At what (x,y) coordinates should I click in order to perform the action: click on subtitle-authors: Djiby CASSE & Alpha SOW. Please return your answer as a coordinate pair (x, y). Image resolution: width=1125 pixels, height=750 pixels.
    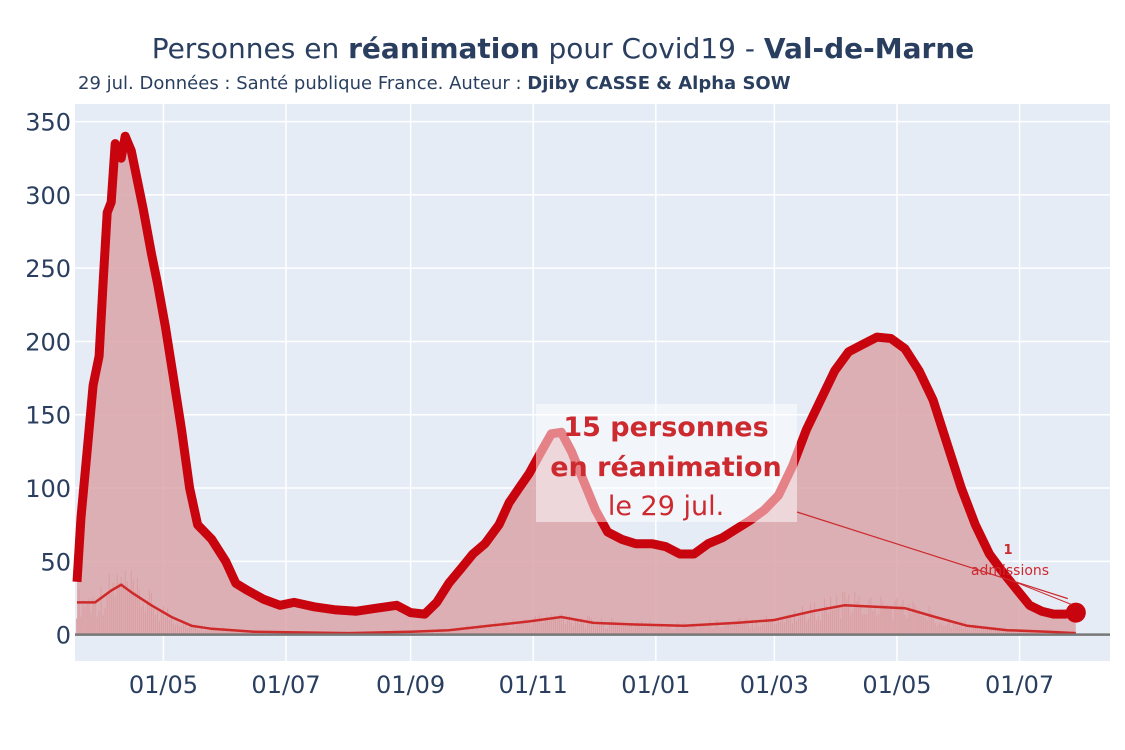
    Looking at the image, I should click on (658, 83).